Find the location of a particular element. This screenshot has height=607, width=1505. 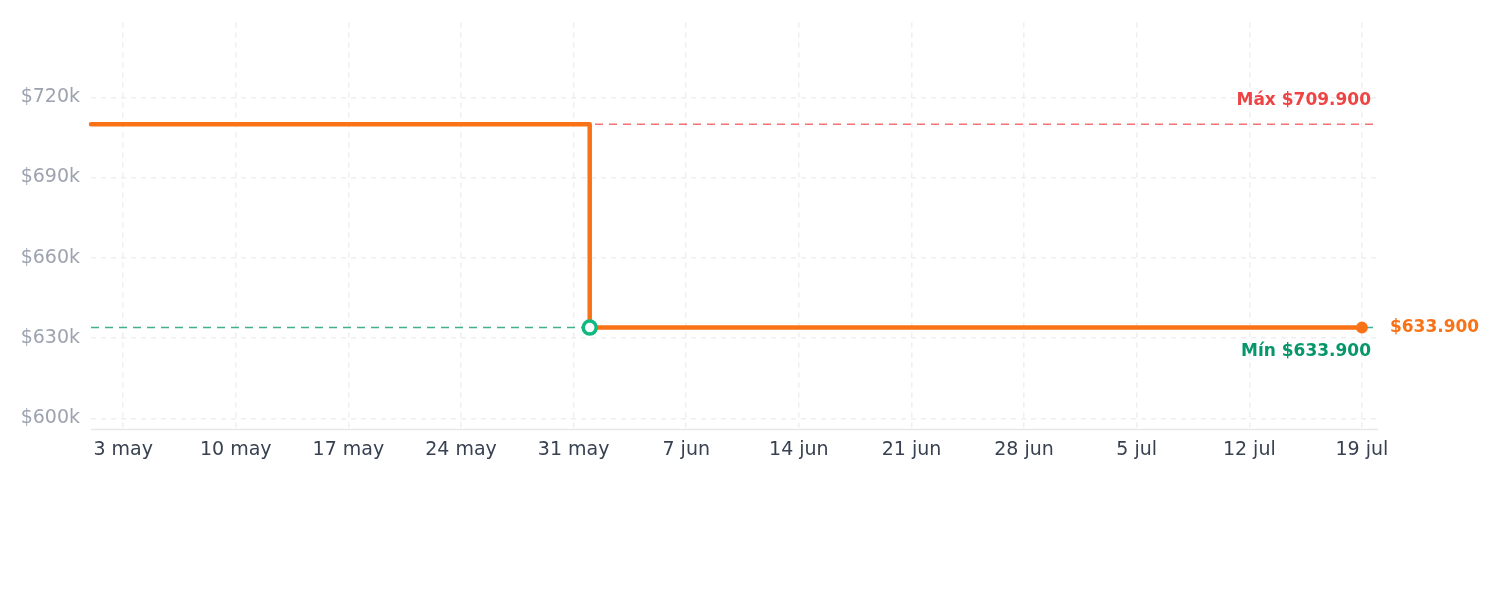

x-tick-label: 12 jul is located at coordinates (1249, 448).